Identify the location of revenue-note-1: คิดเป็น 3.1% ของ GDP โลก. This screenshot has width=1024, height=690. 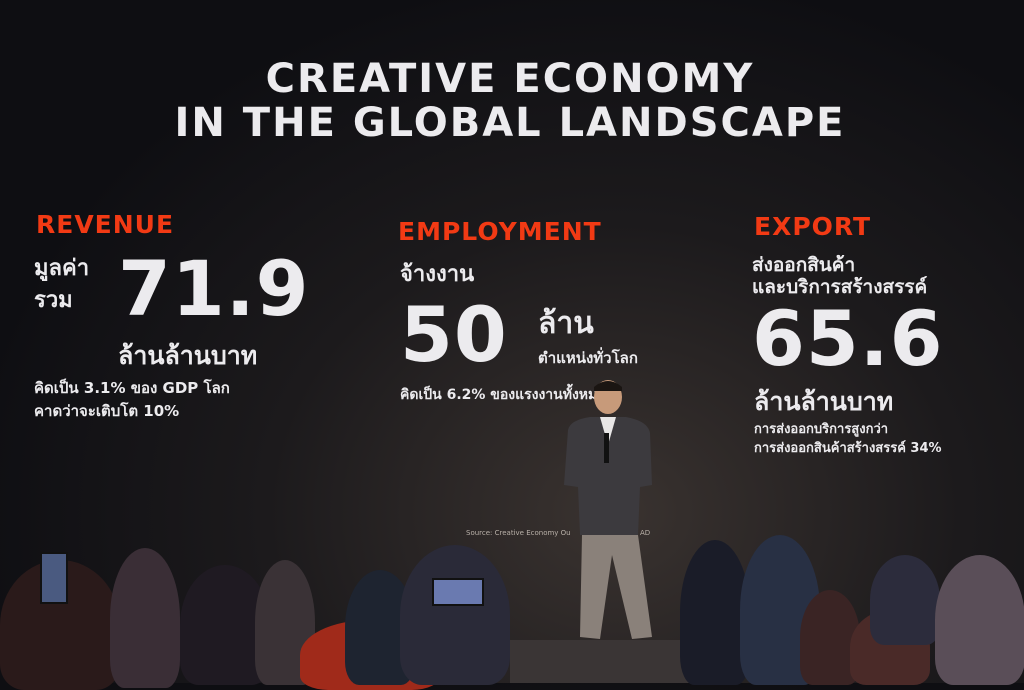
(132, 388).